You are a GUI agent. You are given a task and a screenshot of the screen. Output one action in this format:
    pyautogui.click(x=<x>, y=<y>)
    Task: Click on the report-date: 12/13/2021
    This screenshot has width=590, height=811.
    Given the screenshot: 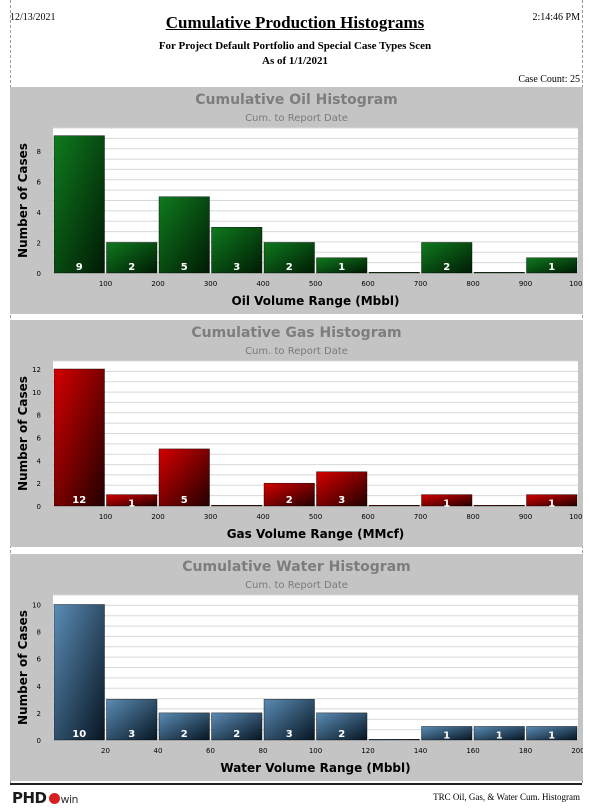 What is the action you would take?
    pyautogui.click(x=33, y=17)
    